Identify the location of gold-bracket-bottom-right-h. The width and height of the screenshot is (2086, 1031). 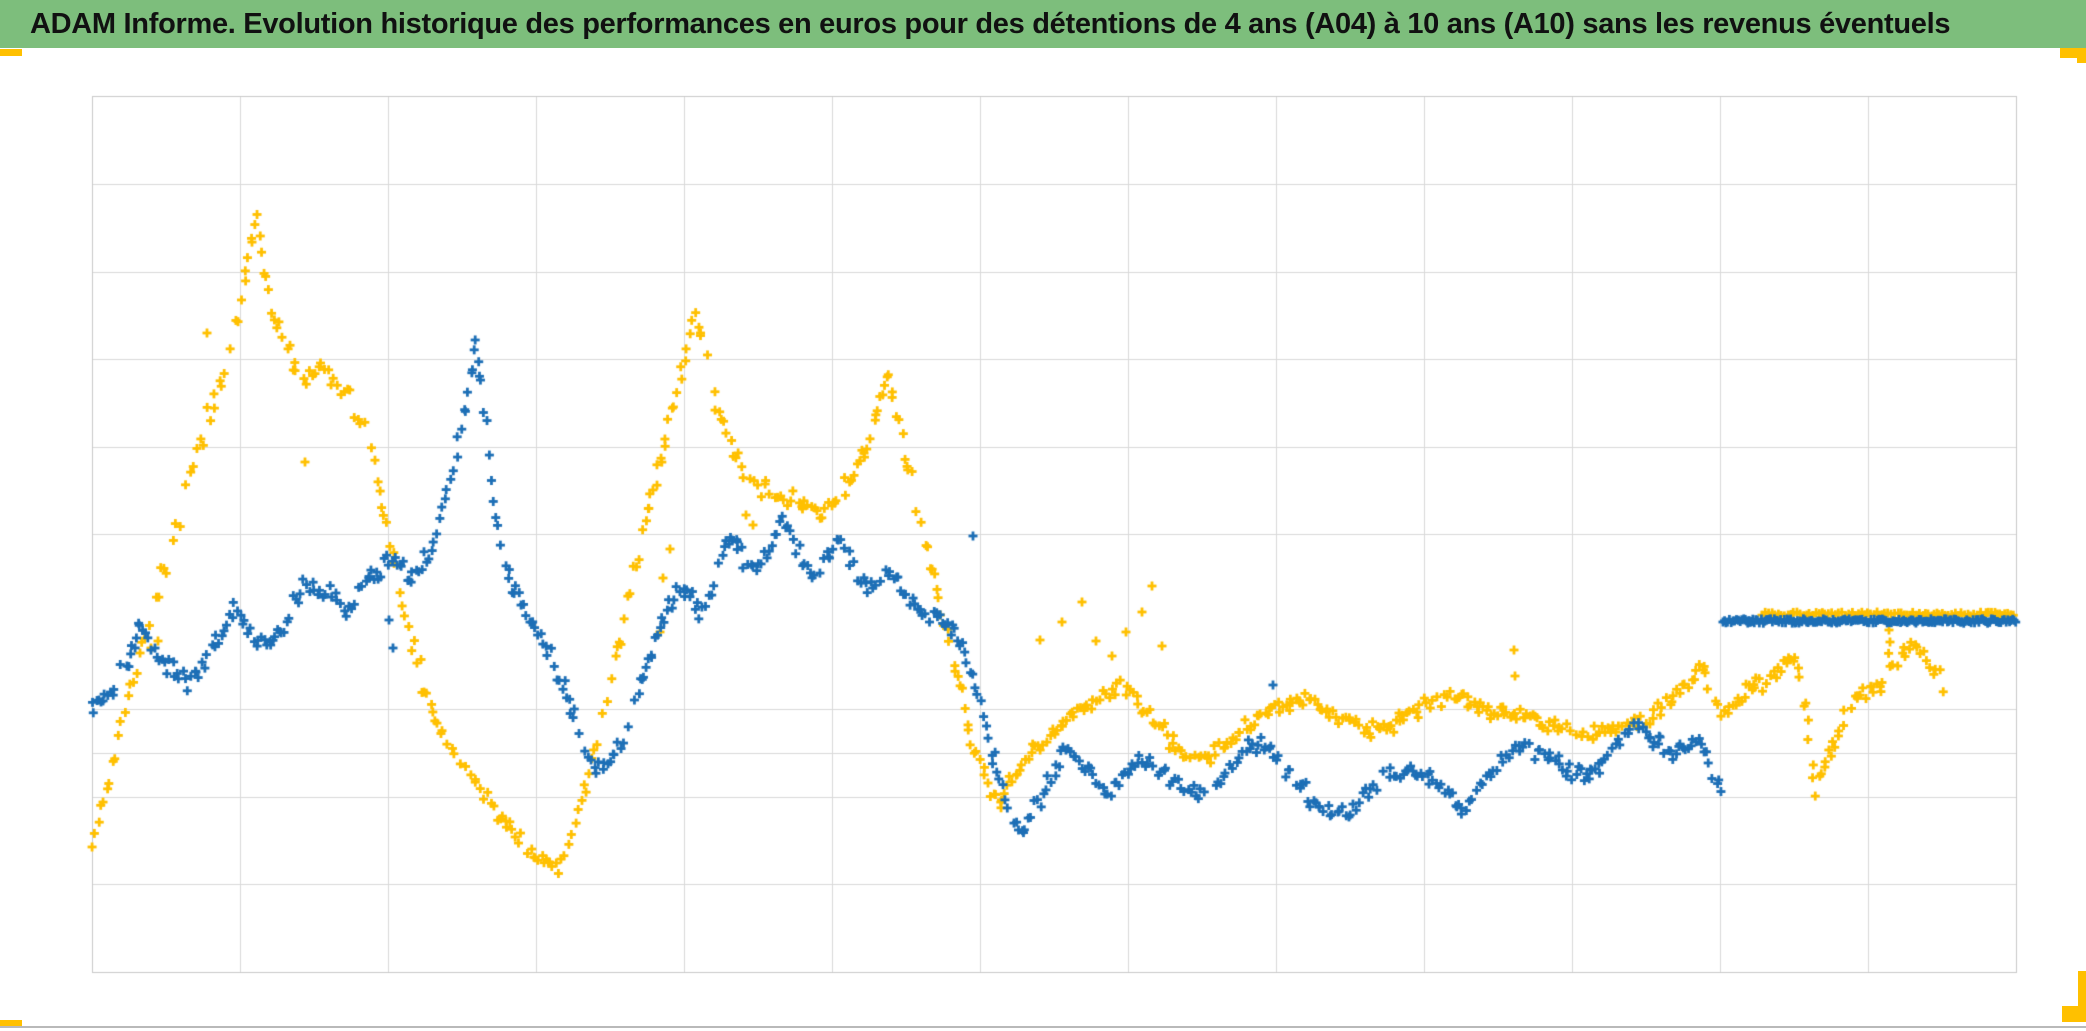
(2074, 1014).